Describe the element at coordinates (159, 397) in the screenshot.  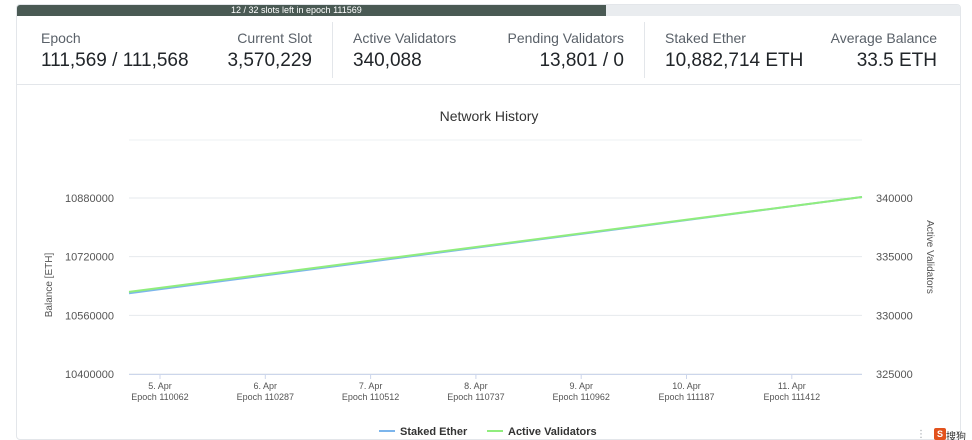
I see `x-tick-epoch-label: Epoch 110062` at that location.